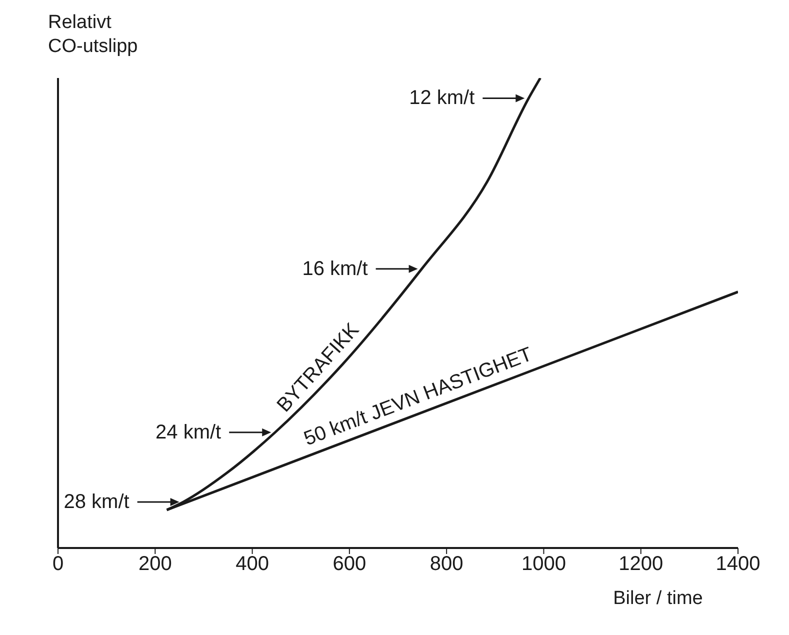  Describe the element at coordinates (252, 564) in the screenshot. I see `x-tick-label: 400` at that location.